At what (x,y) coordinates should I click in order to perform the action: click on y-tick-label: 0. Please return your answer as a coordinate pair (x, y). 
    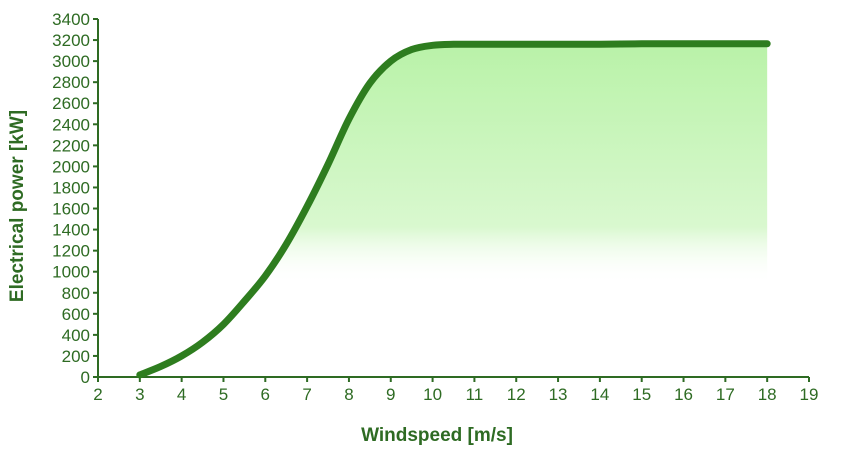
    Looking at the image, I should click on (85, 377).